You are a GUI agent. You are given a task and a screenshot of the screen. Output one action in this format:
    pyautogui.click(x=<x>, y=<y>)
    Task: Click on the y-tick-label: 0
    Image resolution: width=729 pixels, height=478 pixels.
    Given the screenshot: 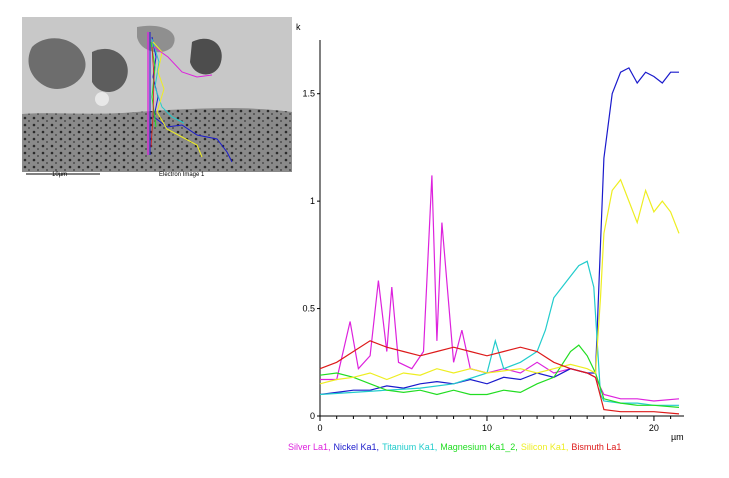 What is the action you would take?
    pyautogui.click(x=312, y=416)
    